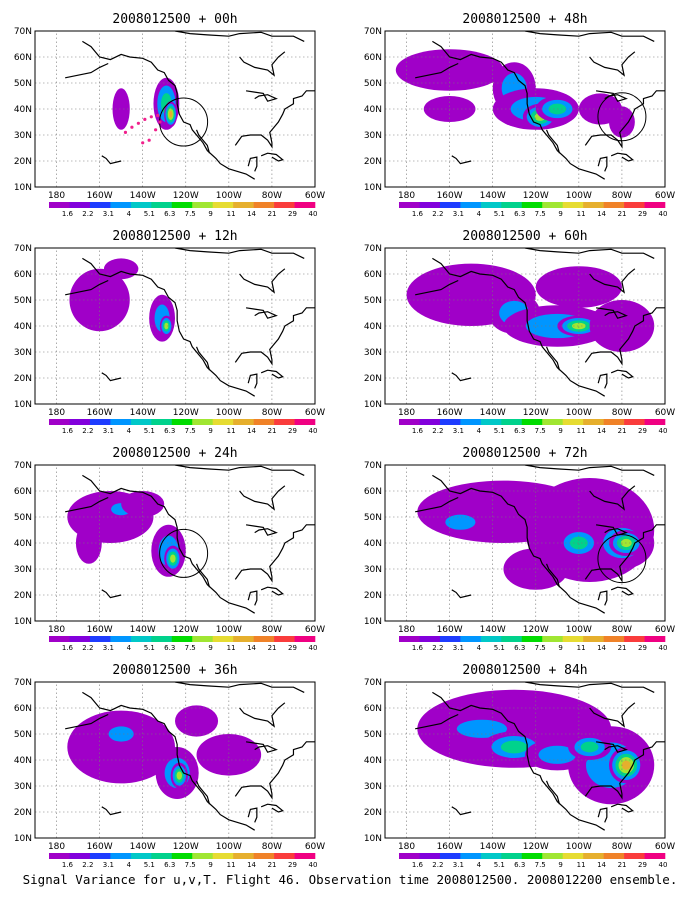  What do you see at coordinates (665, 847) in the screenshot?
I see `x-tick-label: 60W` at bounding box center [665, 847].